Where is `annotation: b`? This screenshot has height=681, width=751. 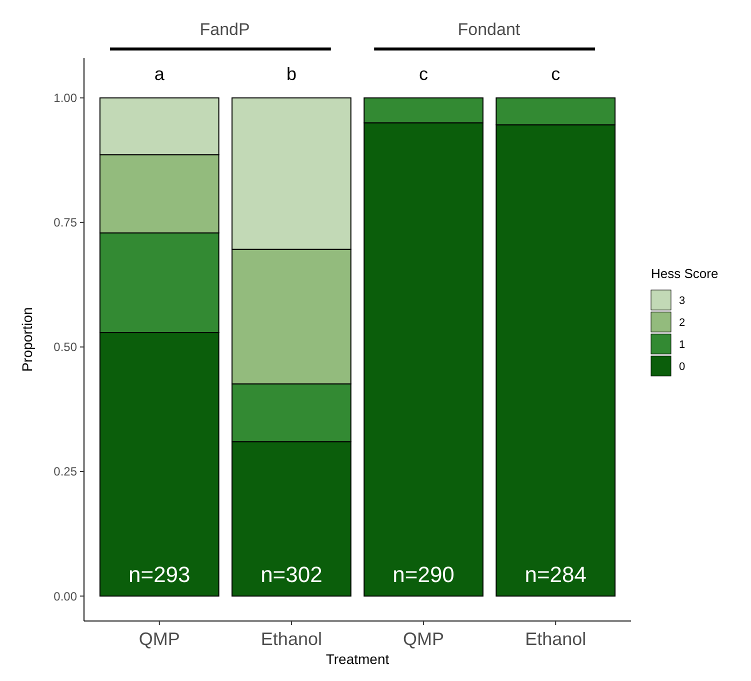 annotation: b is located at coordinates (291, 74).